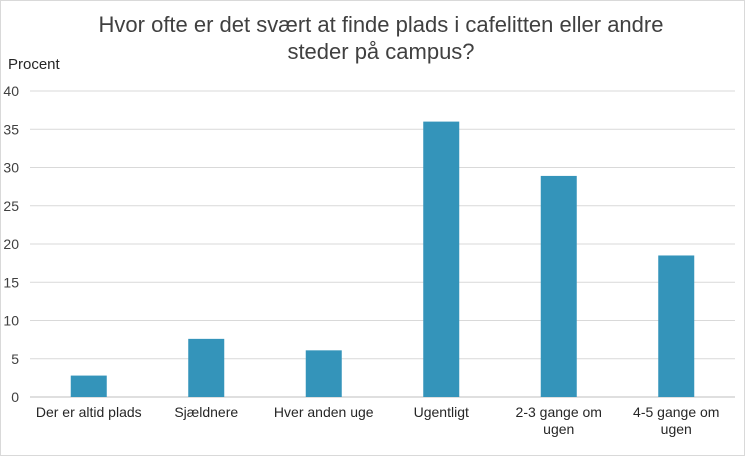  What do you see at coordinates (11, 282) in the screenshot?
I see `y-tick-label: 15` at bounding box center [11, 282].